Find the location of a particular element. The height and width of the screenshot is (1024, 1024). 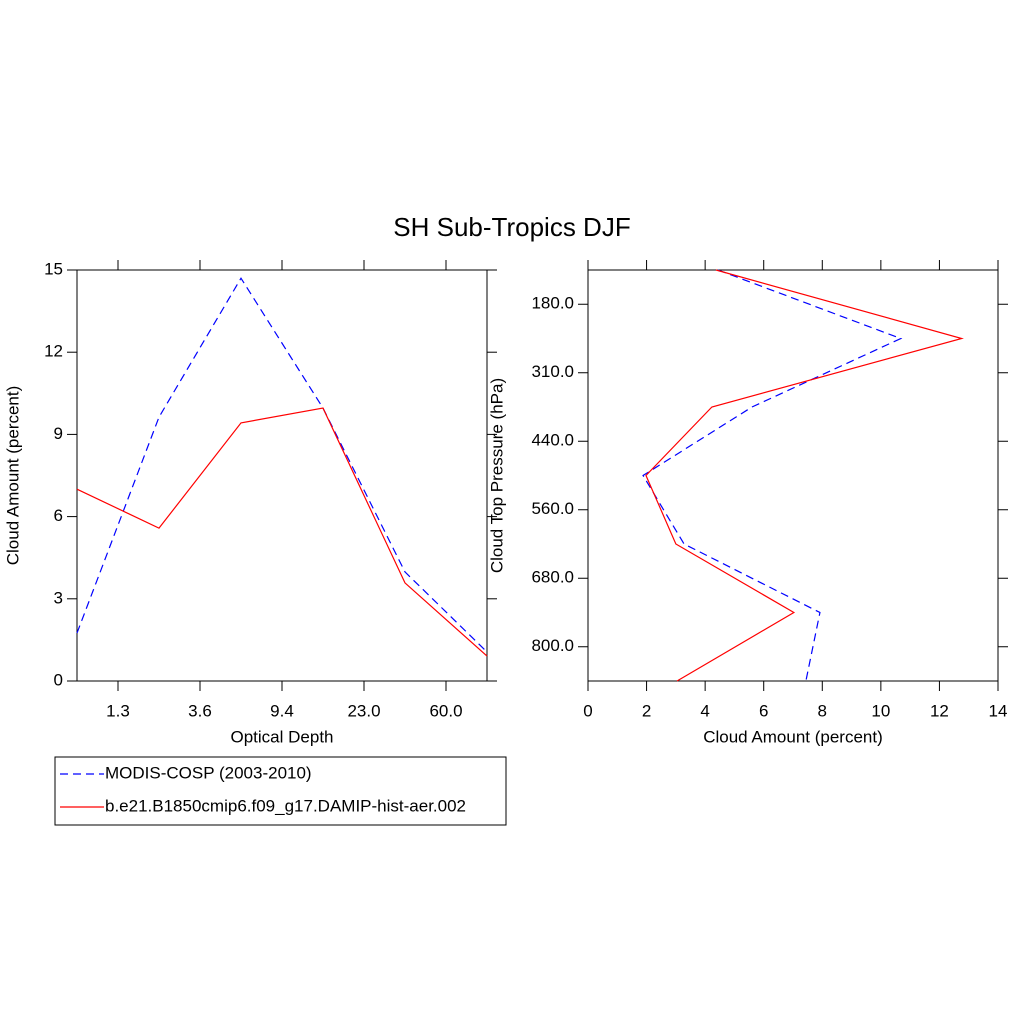

x-tick-label: 4 is located at coordinates (704, 710).